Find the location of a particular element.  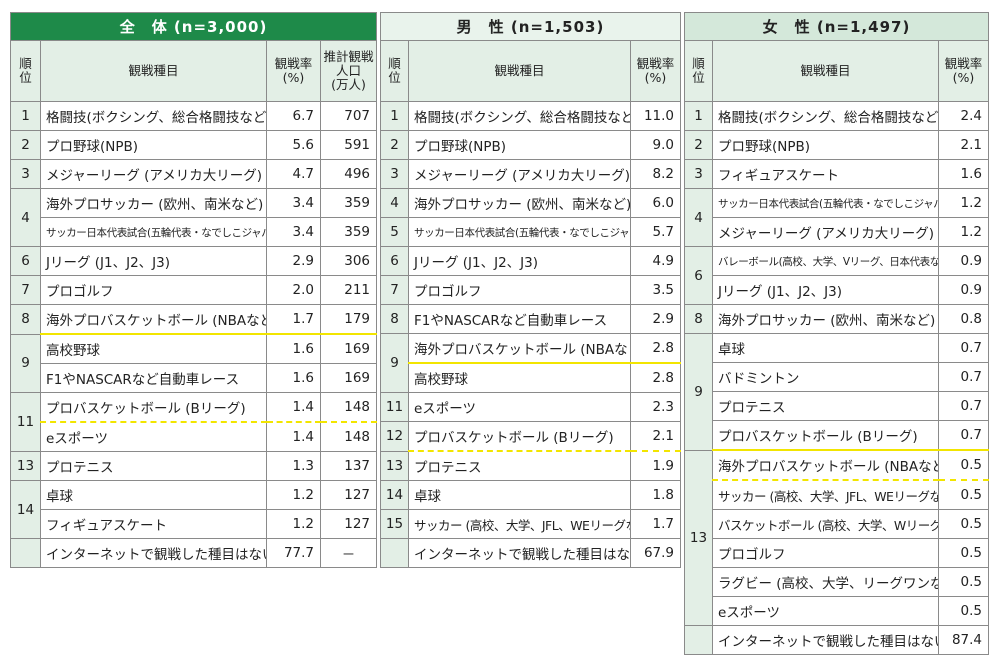

pop-cell: 707 is located at coordinates (348, 116).